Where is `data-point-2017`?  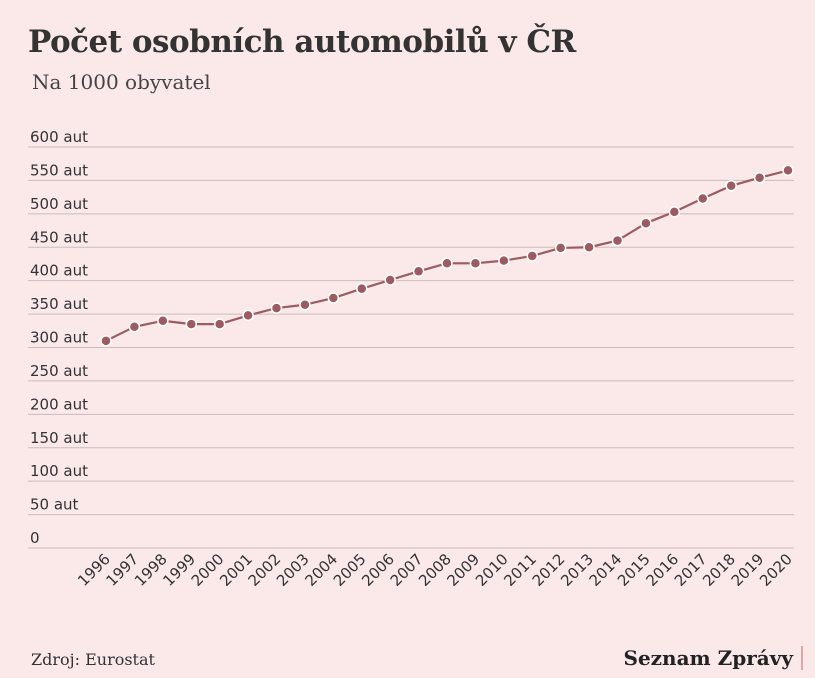
data-point-2017 is located at coordinates (703, 198).